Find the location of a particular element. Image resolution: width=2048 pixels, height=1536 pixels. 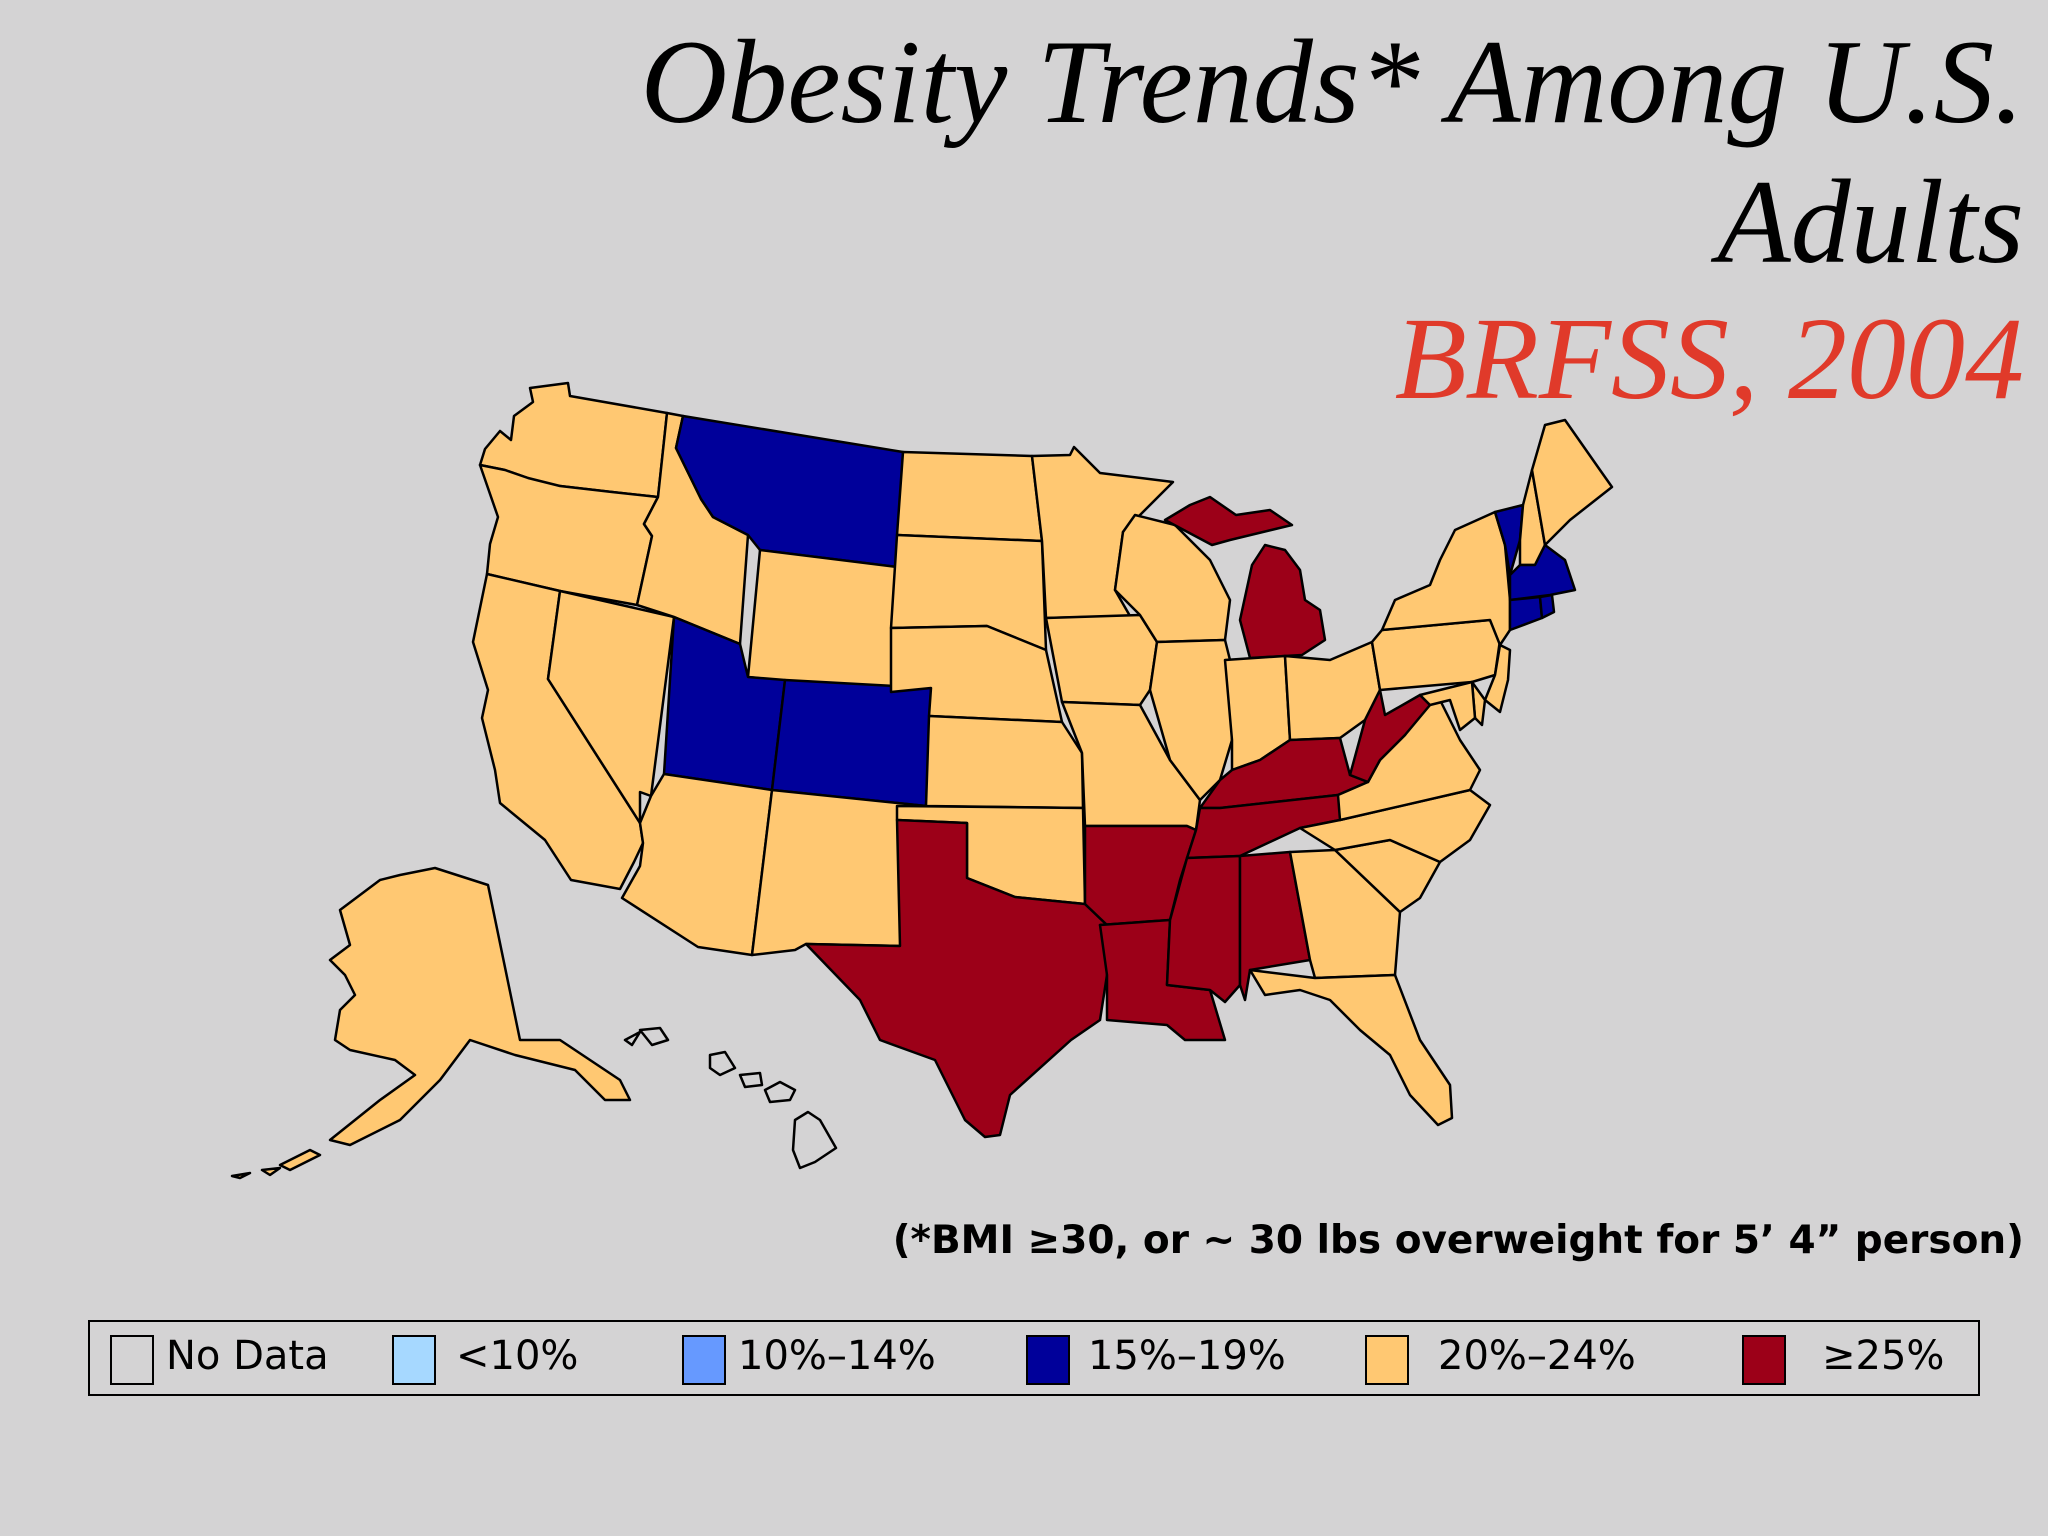

state-HI is located at coordinates (730, 1098).